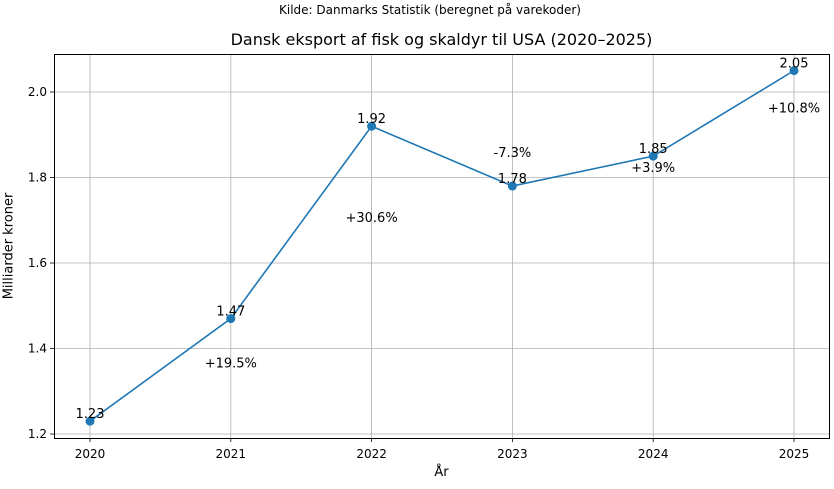  What do you see at coordinates (371, 218) in the screenshot?
I see `change-label: +30.6%` at bounding box center [371, 218].